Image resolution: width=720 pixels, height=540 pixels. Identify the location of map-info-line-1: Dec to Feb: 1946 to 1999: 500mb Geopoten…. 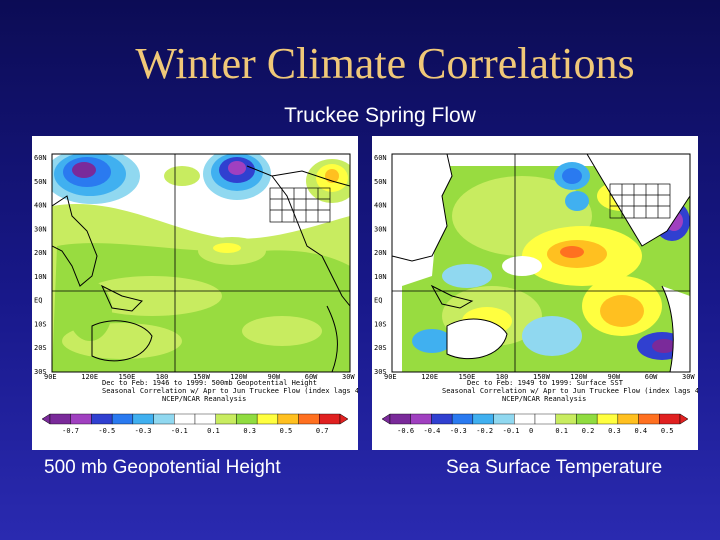
(209, 383).